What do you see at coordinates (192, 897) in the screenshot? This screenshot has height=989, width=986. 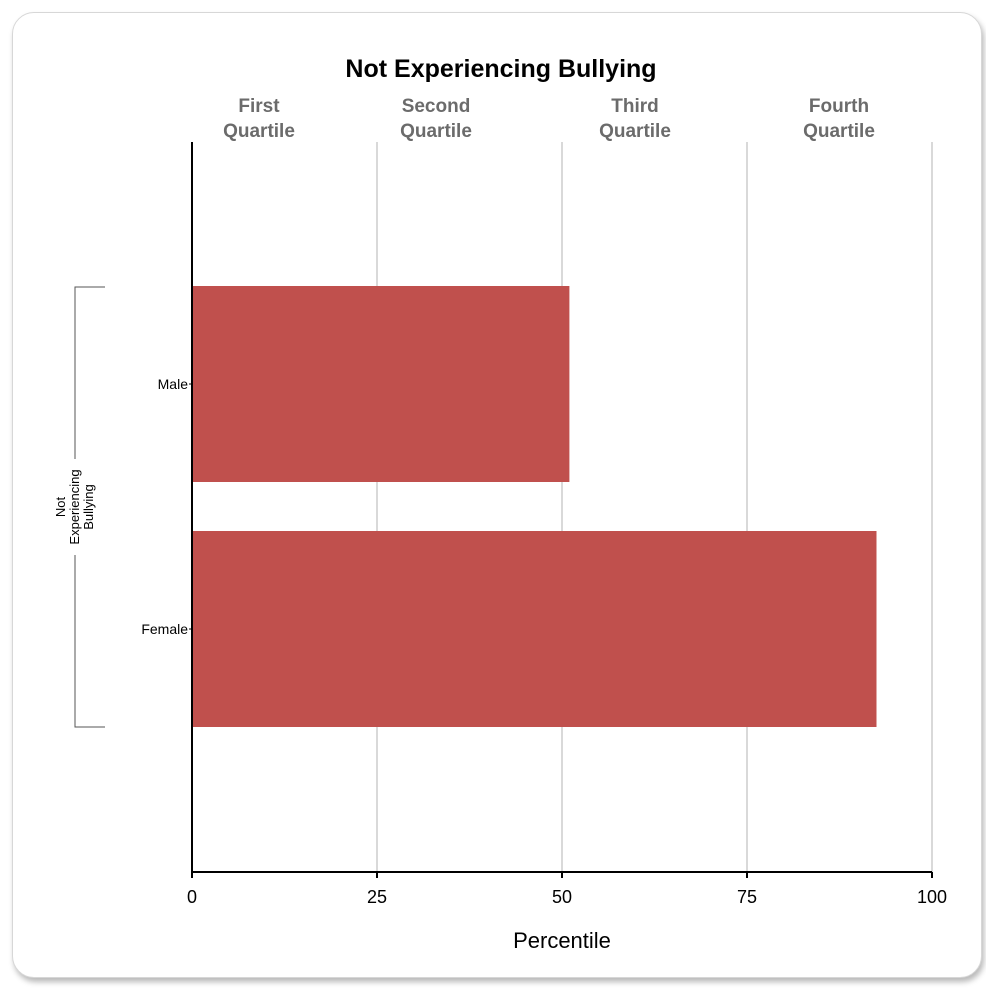 I see `x-tick-label-0: 0` at bounding box center [192, 897].